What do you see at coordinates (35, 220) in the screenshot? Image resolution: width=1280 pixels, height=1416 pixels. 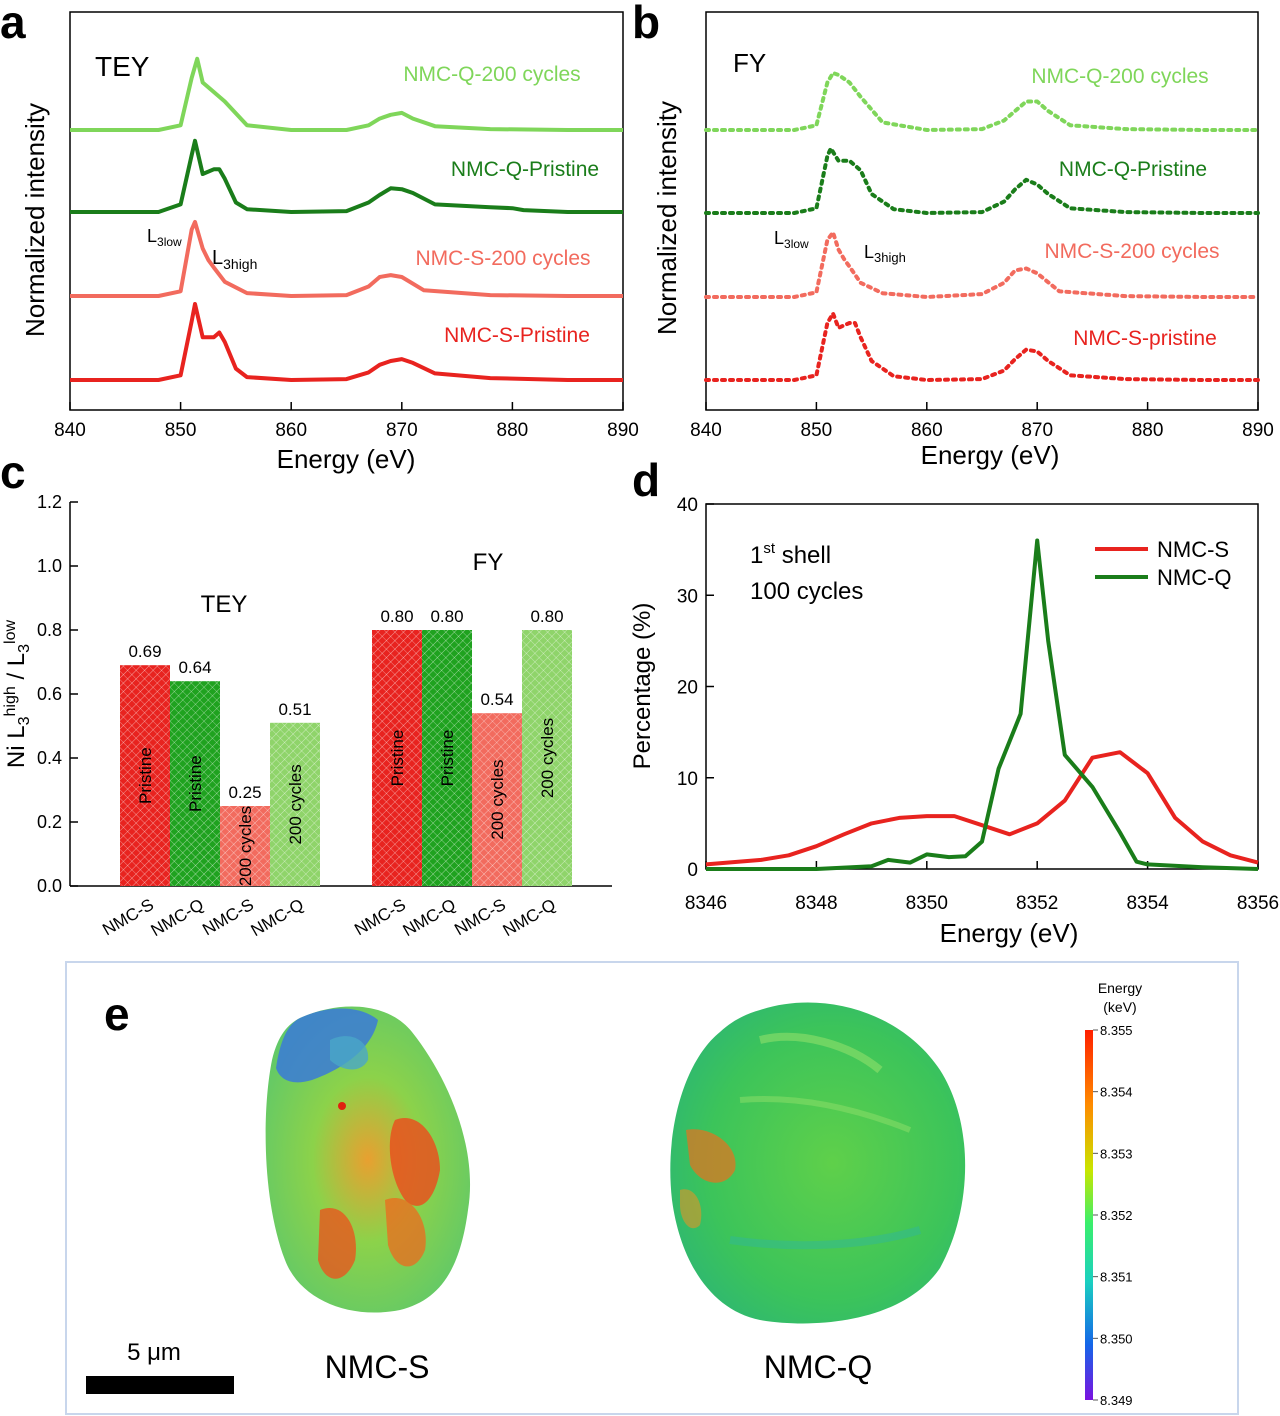 I see `ylabel-a: Normalized intensity` at bounding box center [35, 220].